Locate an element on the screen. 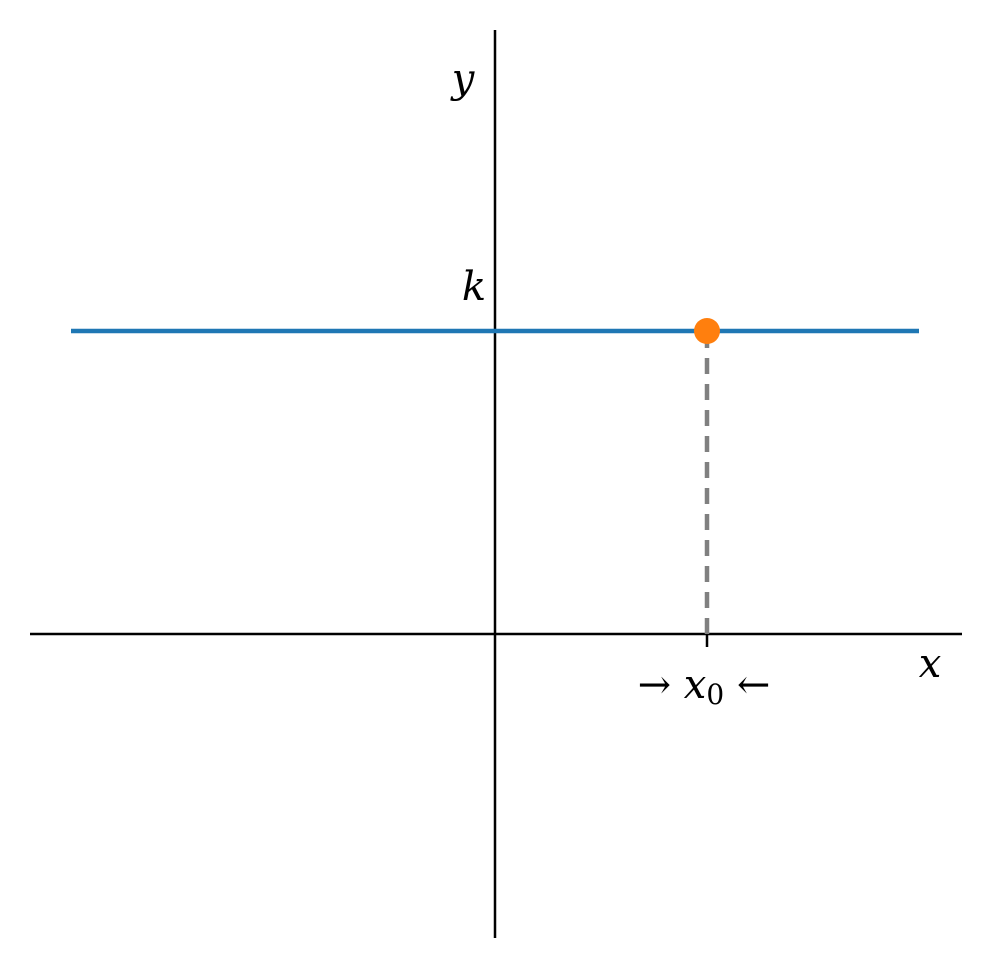  x-subscript: 0 is located at coordinates (715, 694).